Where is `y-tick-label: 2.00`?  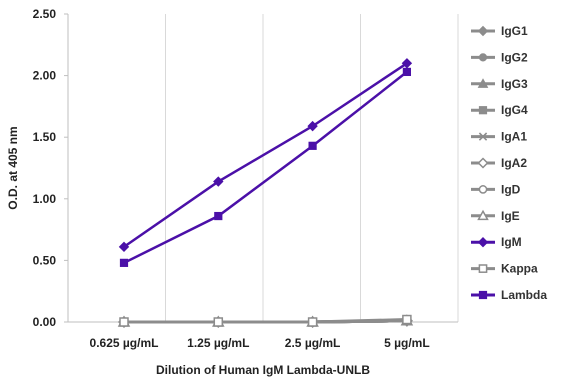 y-tick-label: 2.00 is located at coordinates (45, 76).